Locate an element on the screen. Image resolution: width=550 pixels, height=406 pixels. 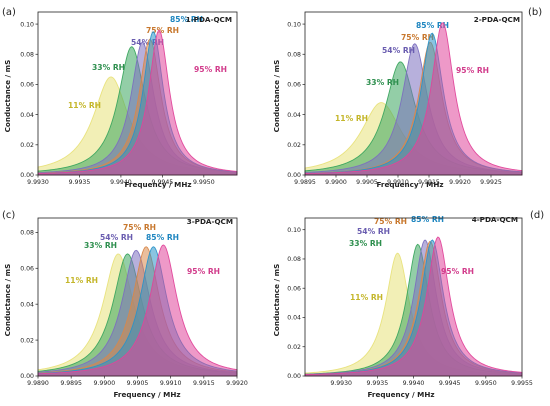
panel-a-xlabel: Frequency / MHz is located at coordinates (157, 184).